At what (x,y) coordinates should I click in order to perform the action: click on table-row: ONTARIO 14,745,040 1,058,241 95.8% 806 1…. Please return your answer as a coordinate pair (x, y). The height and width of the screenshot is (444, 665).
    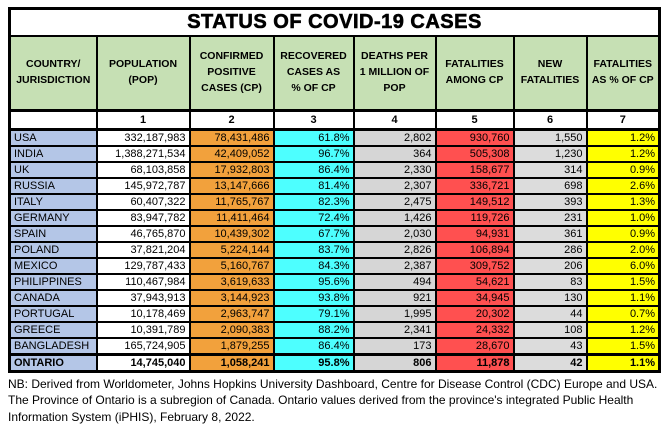
    Looking at the image, I should click on (334, 362).